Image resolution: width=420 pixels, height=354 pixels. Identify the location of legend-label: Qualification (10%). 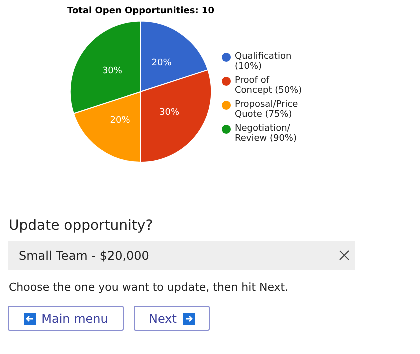
(264, 62).